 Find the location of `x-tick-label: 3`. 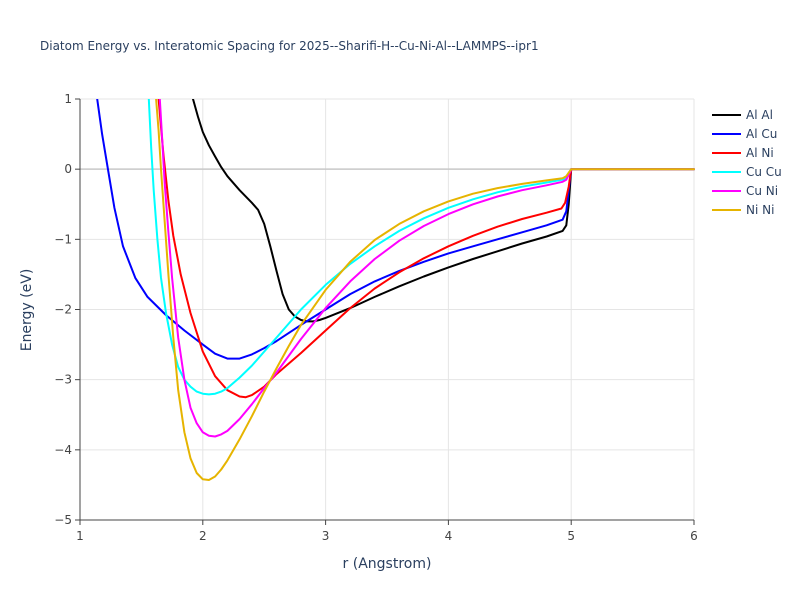

x-tick-label: 3 is located at coordinates (326, 536).